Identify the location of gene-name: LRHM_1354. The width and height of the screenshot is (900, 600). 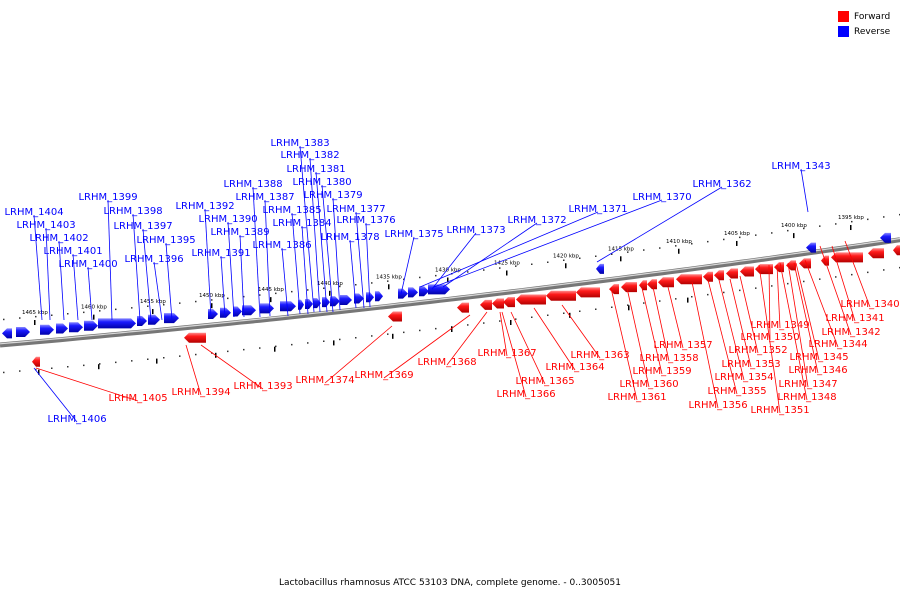
(743, 377).